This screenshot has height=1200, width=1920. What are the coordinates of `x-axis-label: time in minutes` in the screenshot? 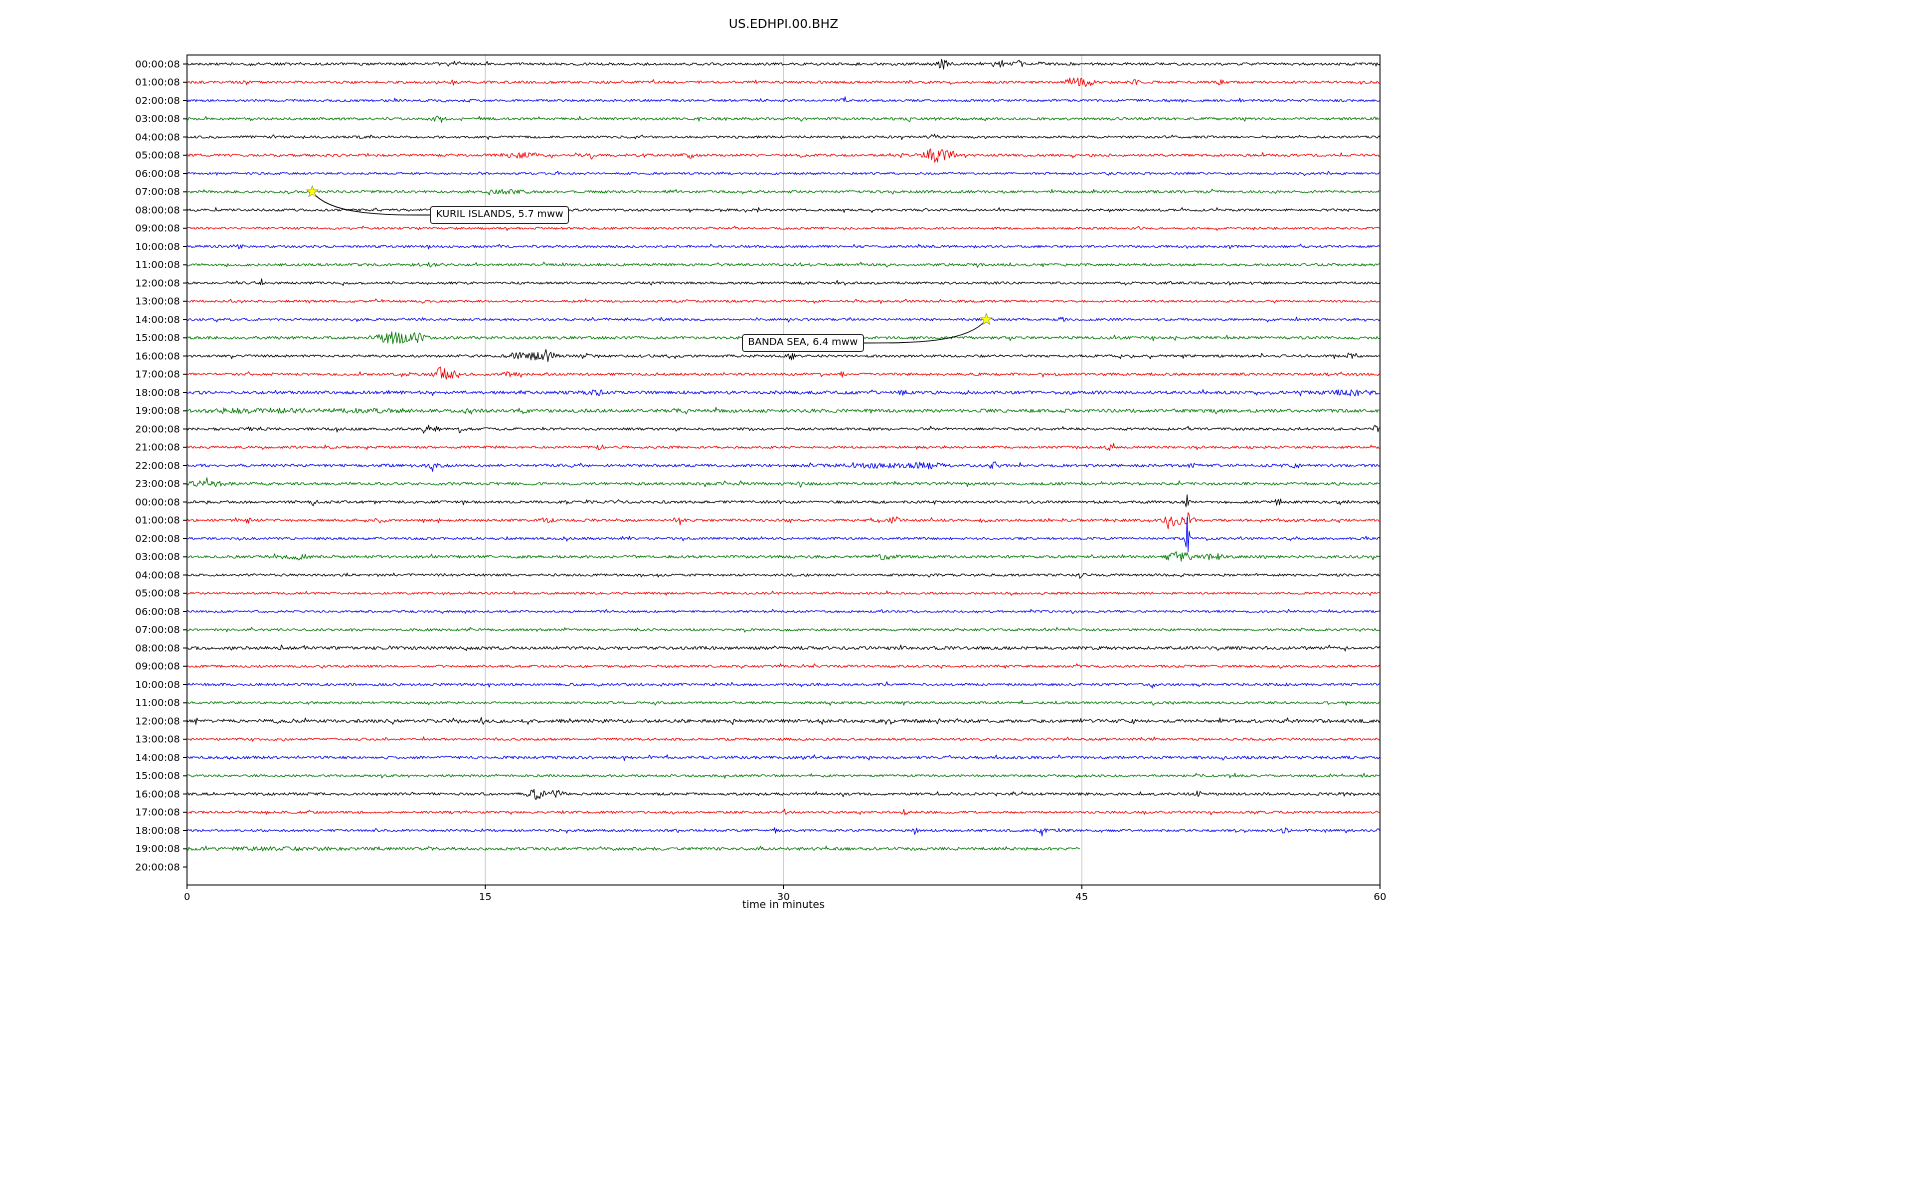 It's located at (783, 905).